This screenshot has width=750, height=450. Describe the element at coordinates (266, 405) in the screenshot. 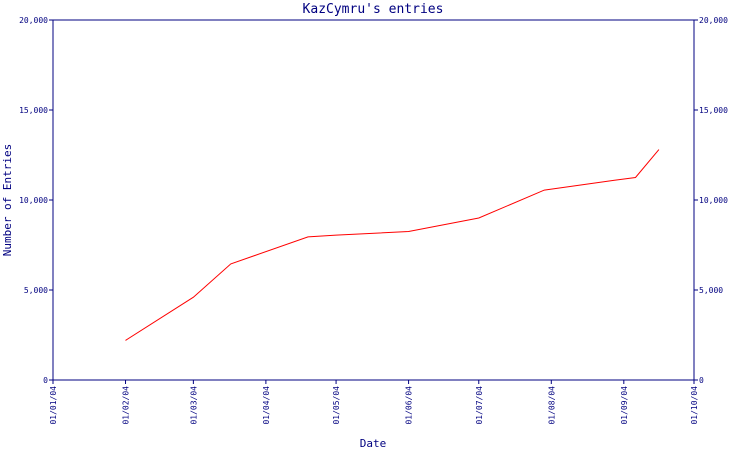

I see `x-tick-label: 01/04/04` at that location.